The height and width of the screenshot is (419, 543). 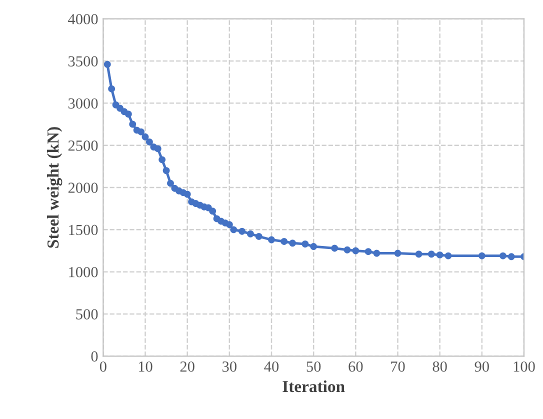 What do you see at coordinates (481, 366) in the screenshot?
I see `x-tick-label: 90` at bounding box center [481, 366].